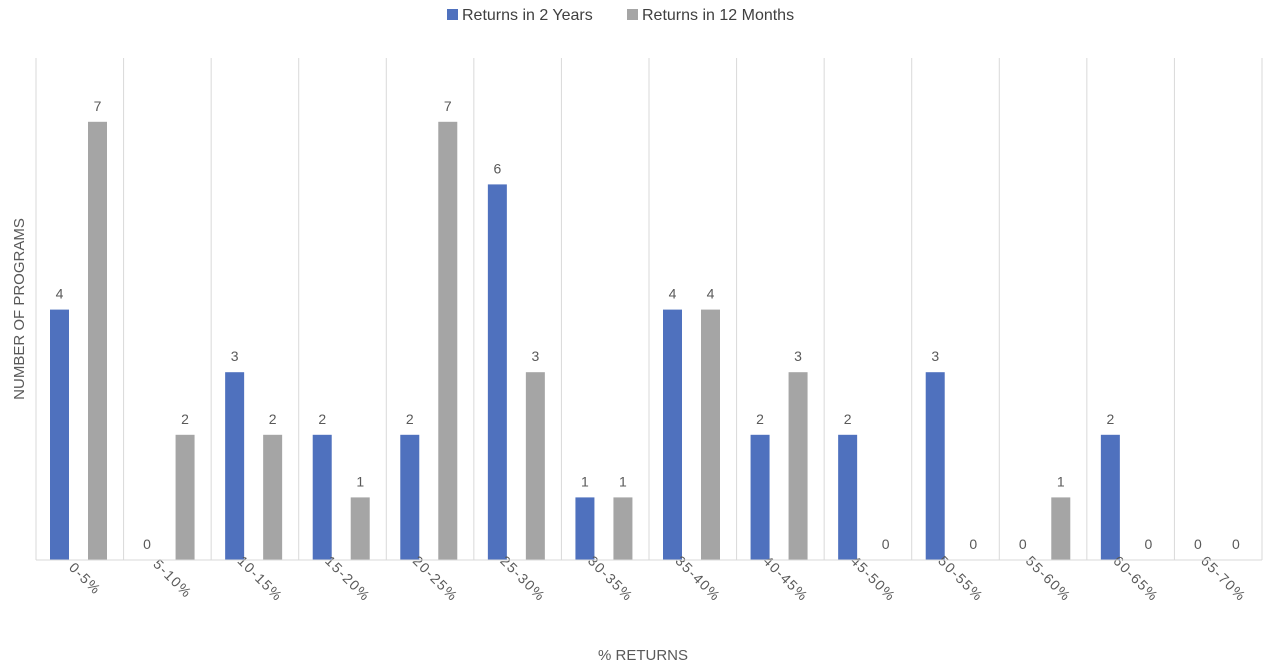 The image size is (1270, 666). What do you see at coordinates (497, 168) in the screenshot?
I see `data-label: 6` at bounding box center [497, 168].